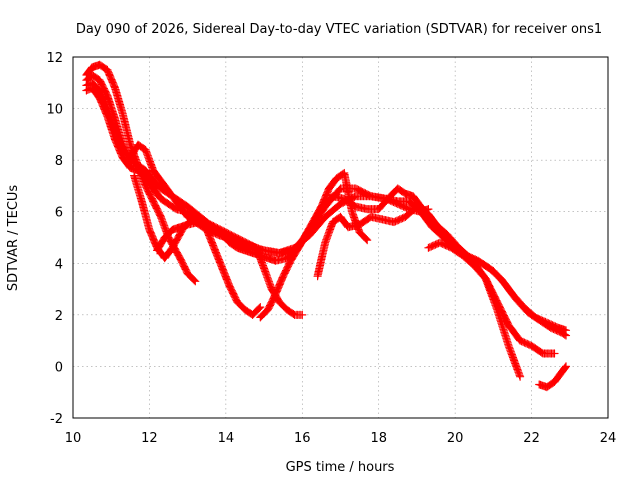 This screenshot has height=480, width=640. What do you see at coordinates (59, 213) in the screenshot?
I see `y-tick-label: 6` at bounding box center [59, 213].